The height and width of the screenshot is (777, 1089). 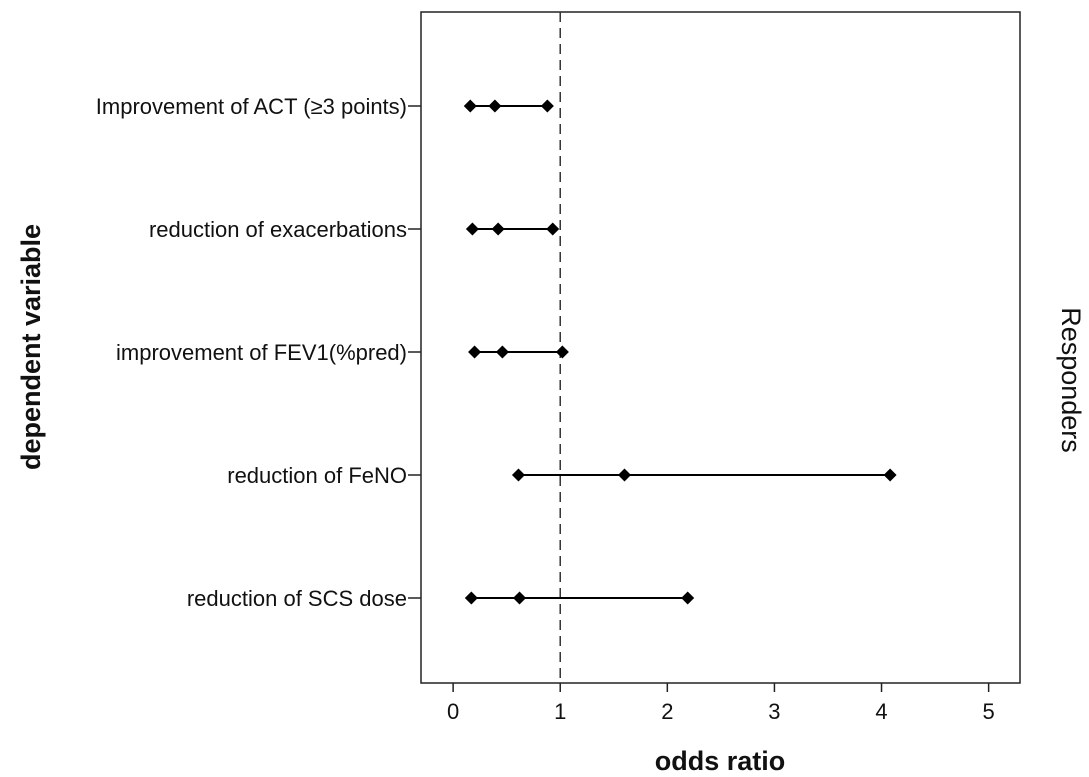 What do you see at coordinates (774, 711) in the screenshot?
I see `x-tick-label: 3` at bounding box center [774, 711].